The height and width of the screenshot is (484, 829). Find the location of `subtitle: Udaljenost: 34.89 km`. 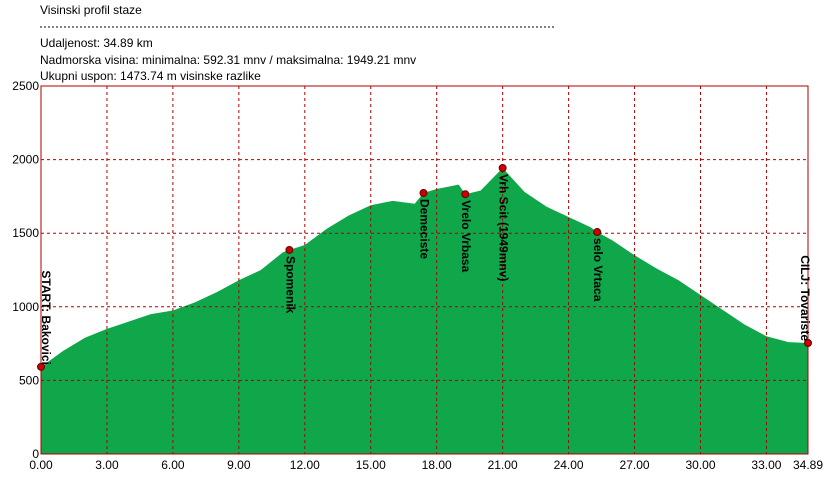

subtitle: Udaljenost: 34.89 km is located at coordinates (96, 43).